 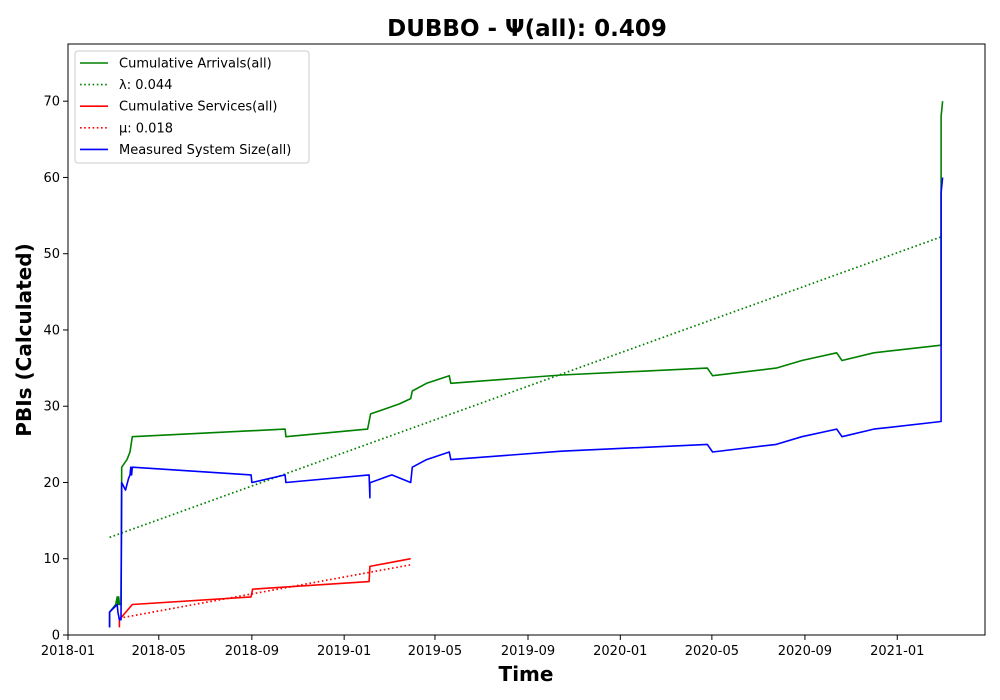 I want to click on x-tick-label: 2020-09, so click(x=805, y=651).